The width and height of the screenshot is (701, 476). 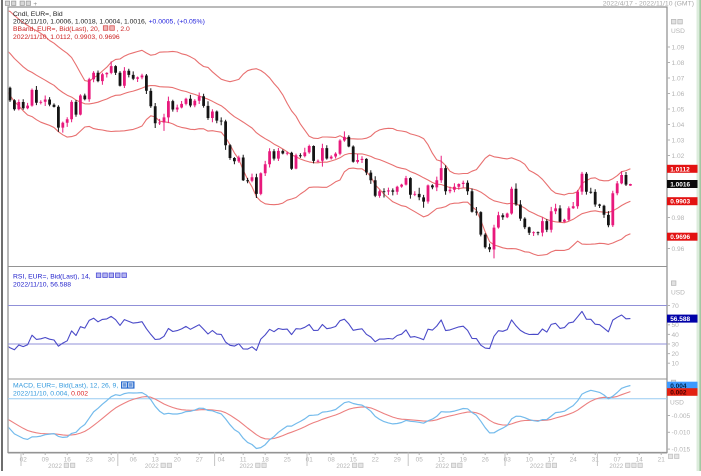 What do you see at coordinates (680, 319) in the screenshot?
I see `svg-text: 56.588` at bounding box center [680, 319].